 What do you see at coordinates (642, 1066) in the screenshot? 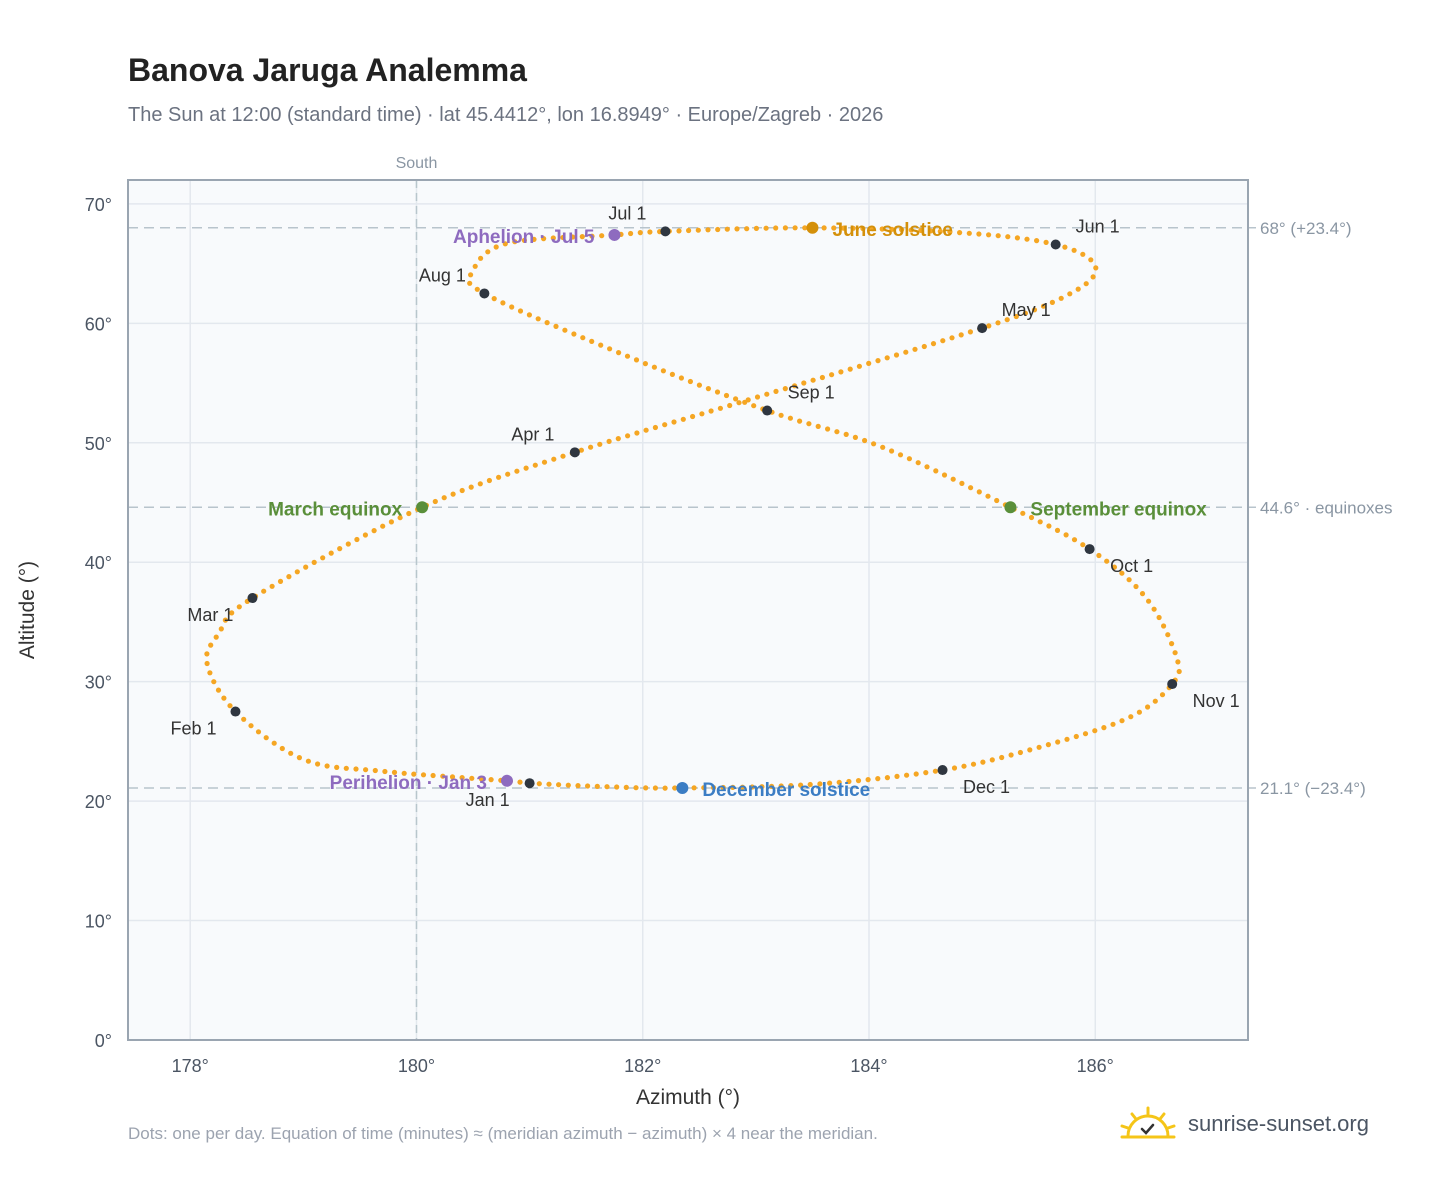
I see `x-tick-label: 182°` at bounding box center [642, 1066].